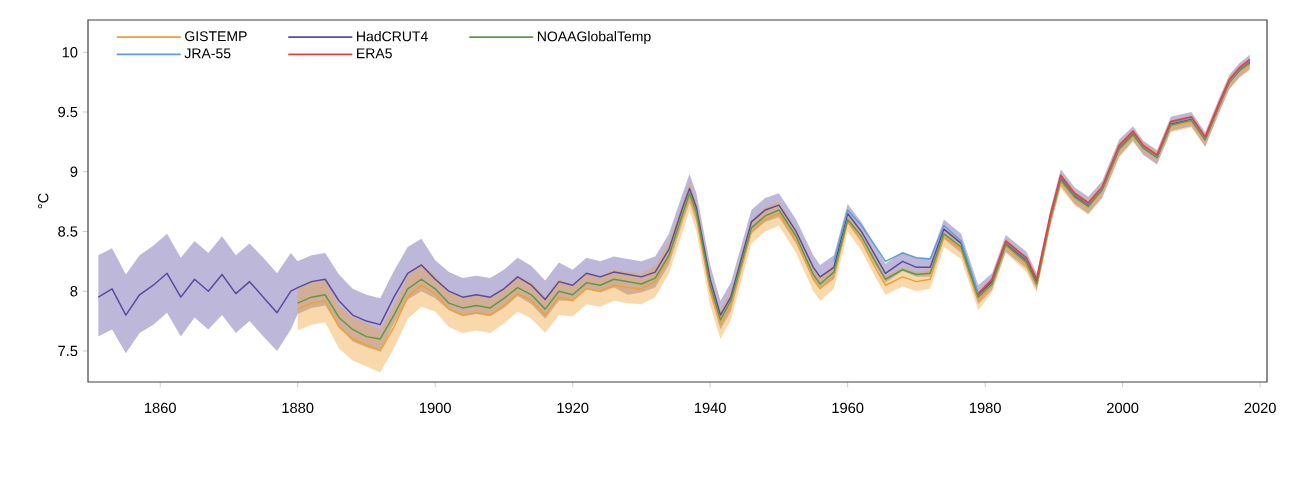 This screenshot has height=486, width=1296. I want to click on legend-label: ERA5, so click(374, 53).